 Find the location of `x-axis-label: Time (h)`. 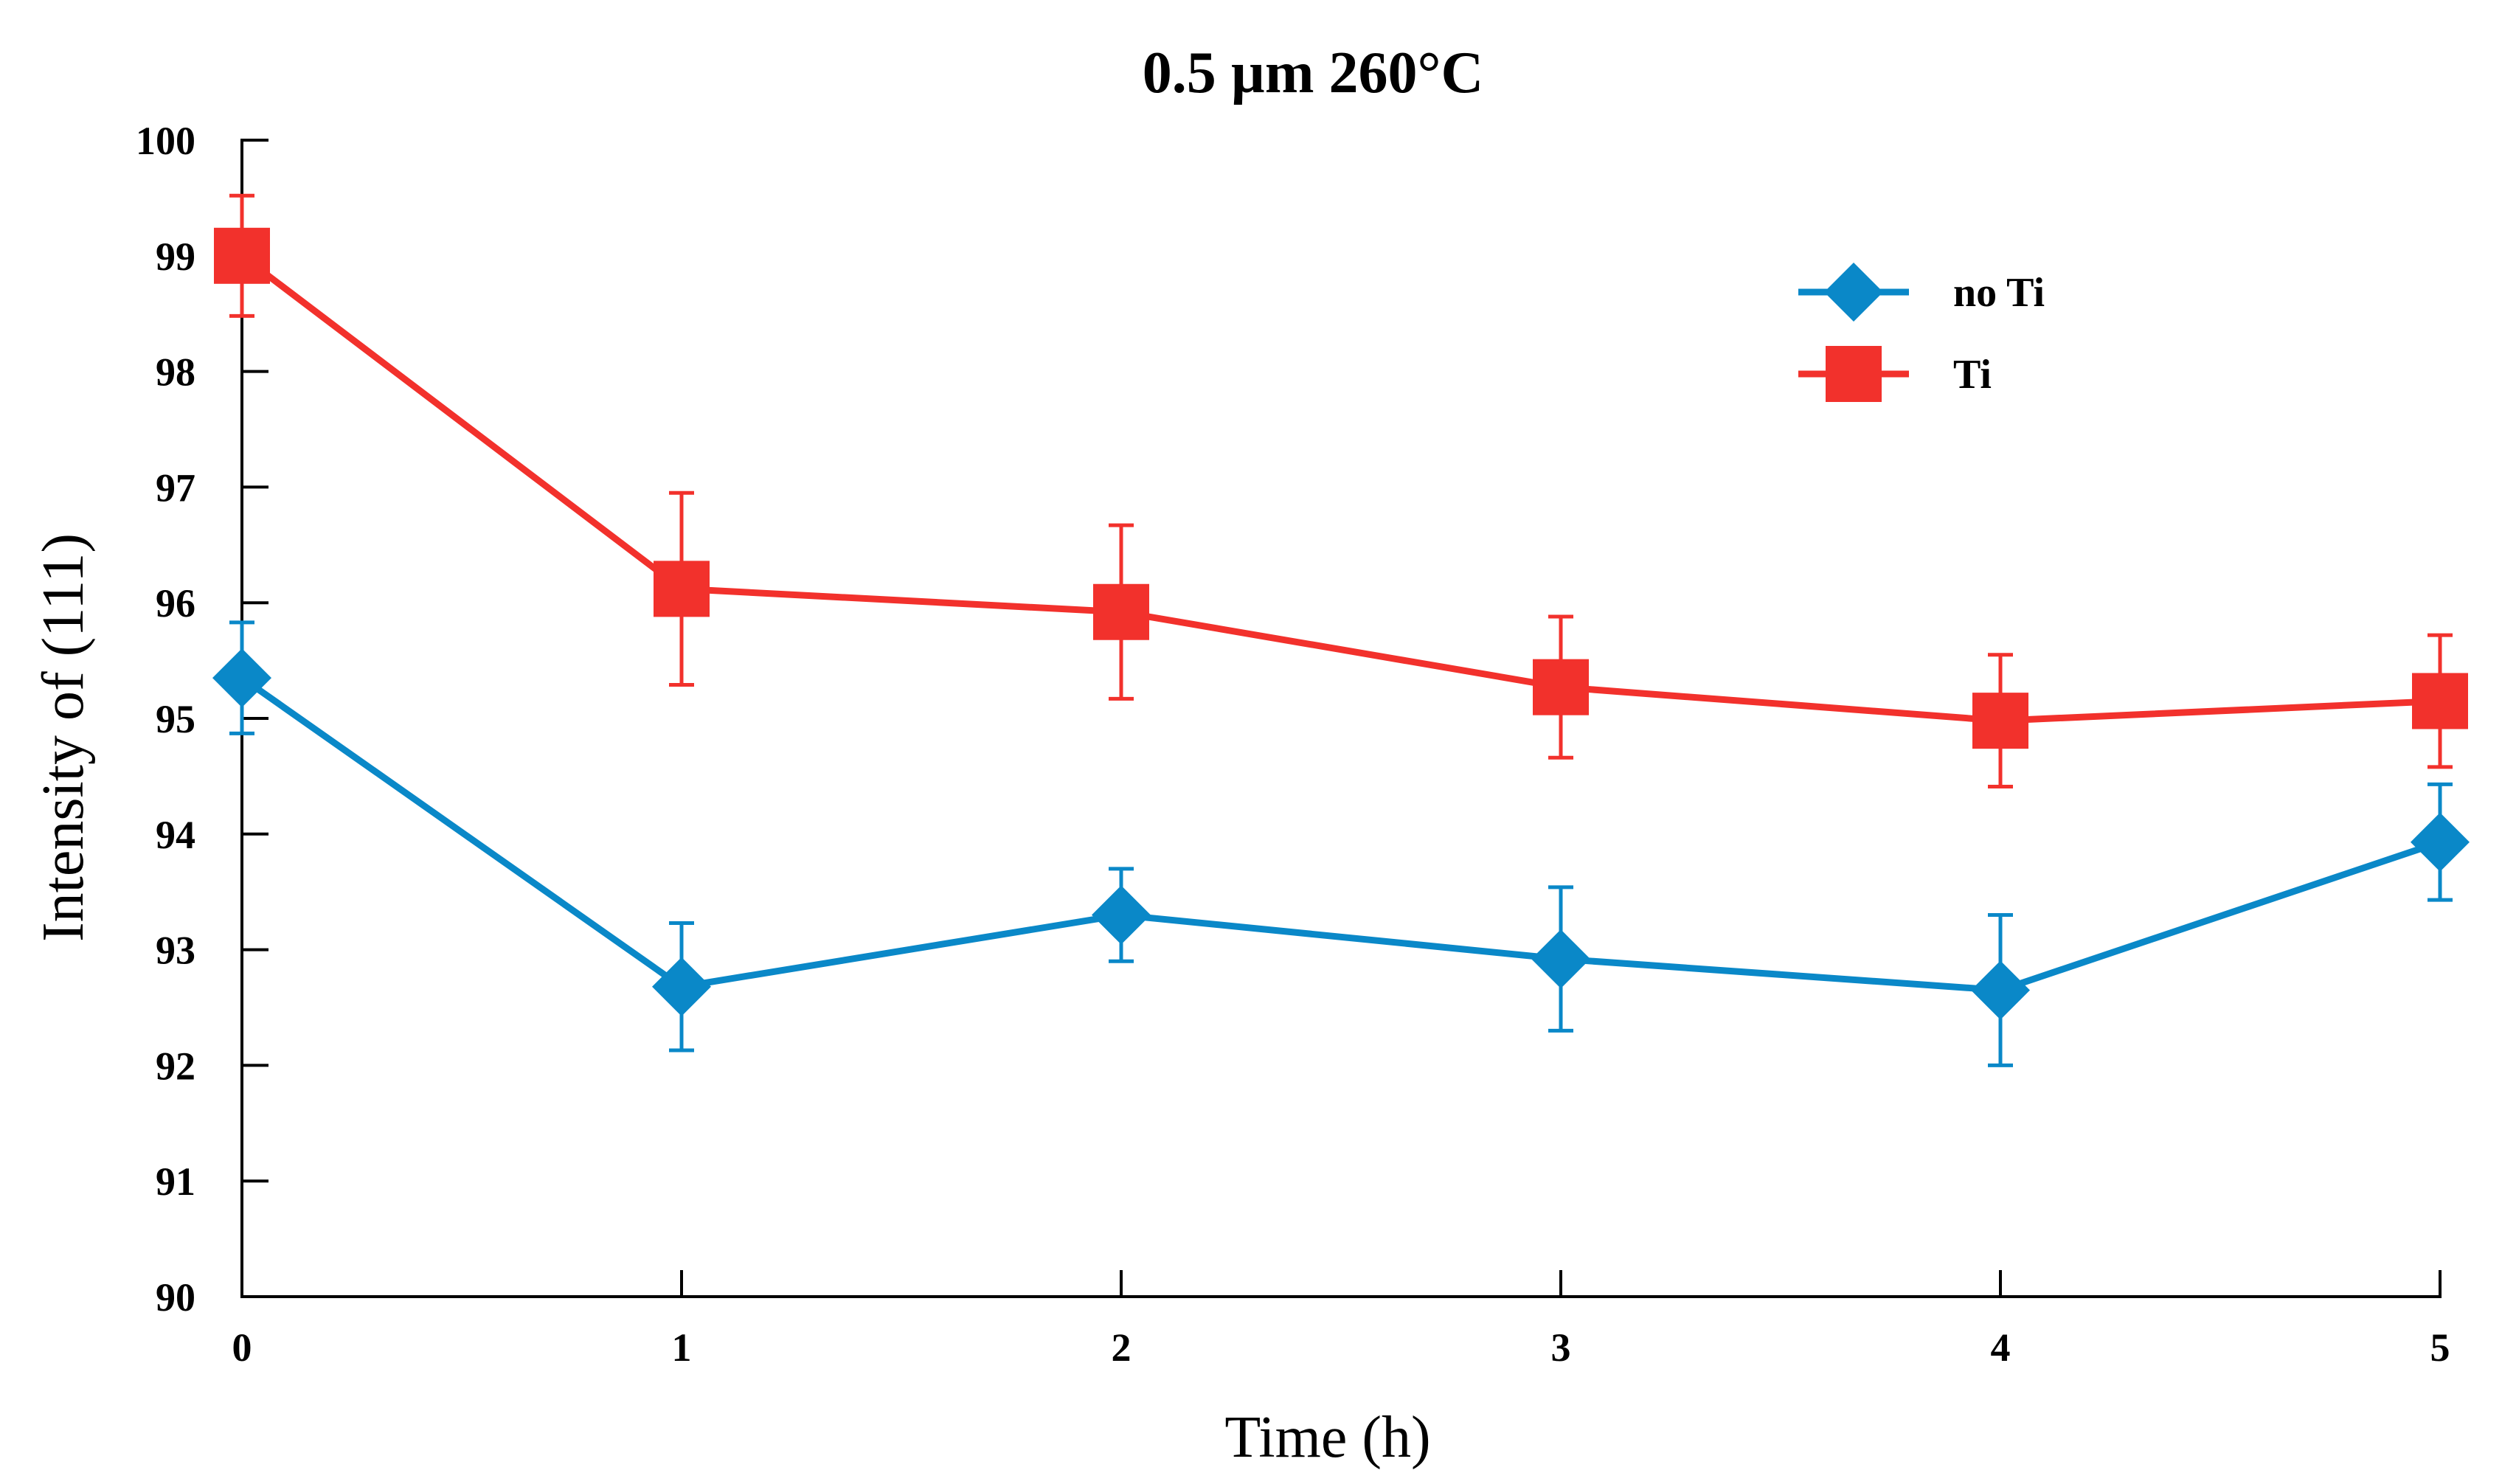

x-axis-label: Time (h) is located at coordinates (1327, 1437).